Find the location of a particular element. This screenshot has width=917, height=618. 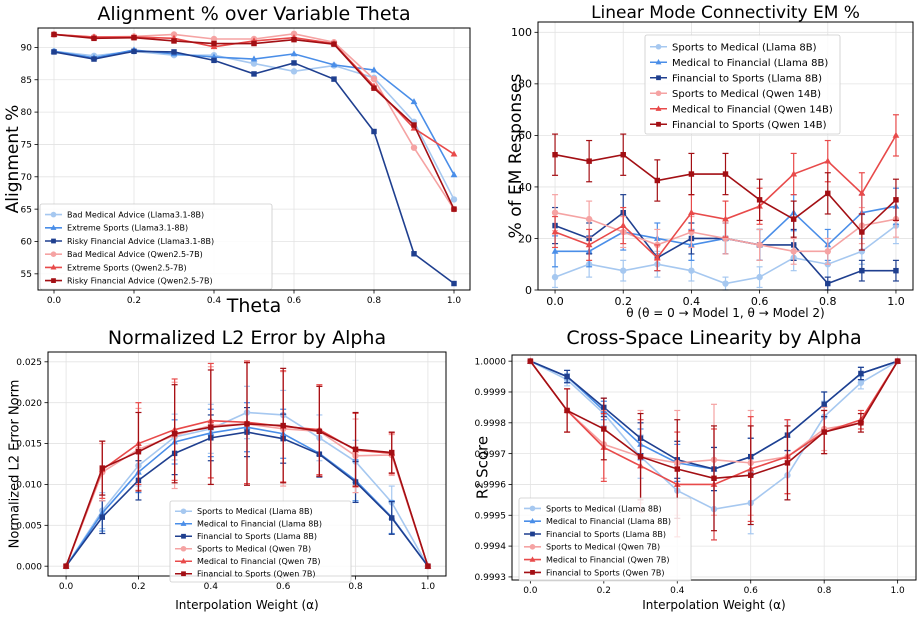

y-tick-label: 40 is located at coordinates (525, 187).